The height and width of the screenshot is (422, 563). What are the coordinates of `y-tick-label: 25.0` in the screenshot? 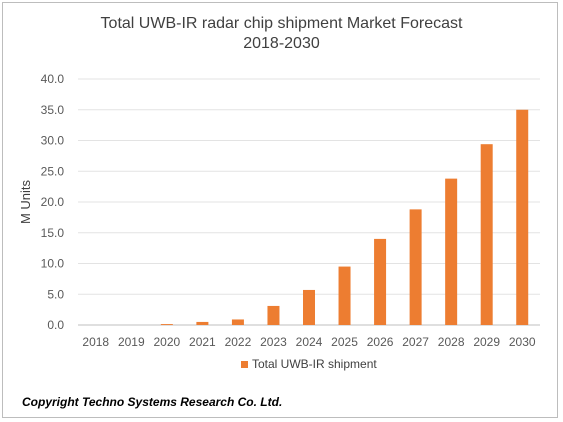 It's located at (53, 171).